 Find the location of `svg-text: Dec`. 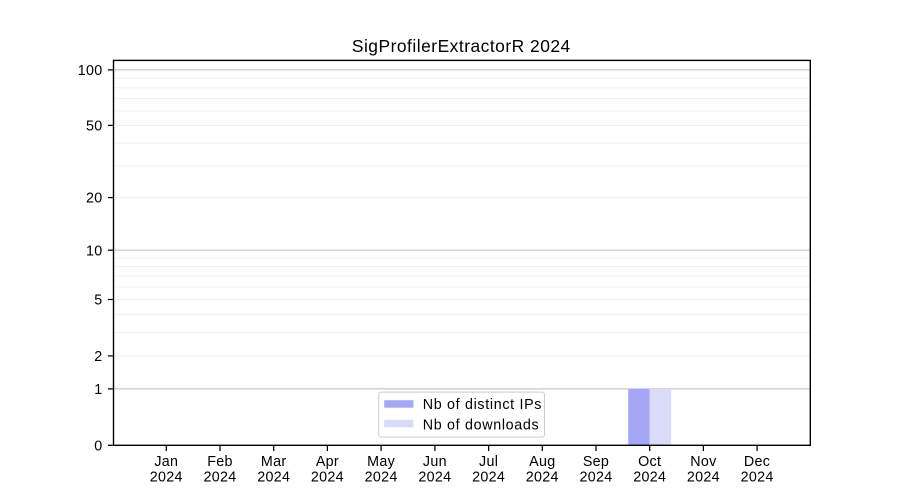

svg-text: Dec is located at coordinates (757, 462).